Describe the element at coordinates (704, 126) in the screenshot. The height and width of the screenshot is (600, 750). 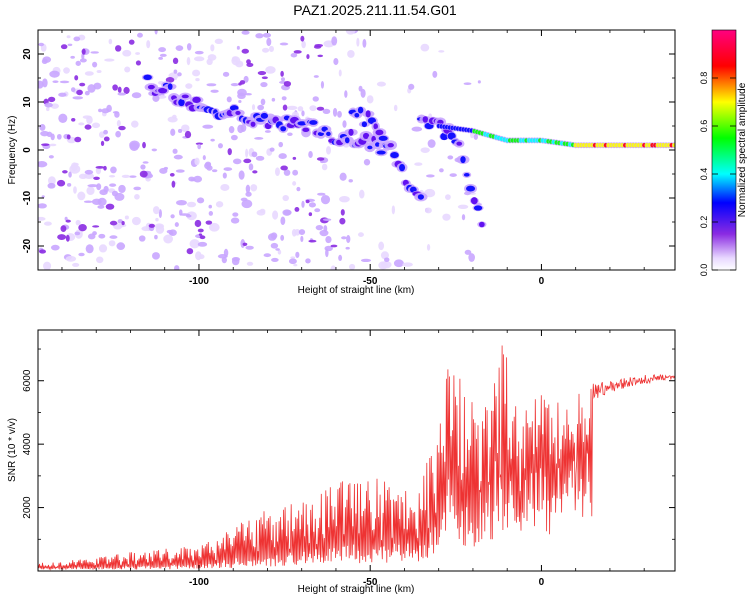
I see `colorbar-tick-label: 0.6` at that location.